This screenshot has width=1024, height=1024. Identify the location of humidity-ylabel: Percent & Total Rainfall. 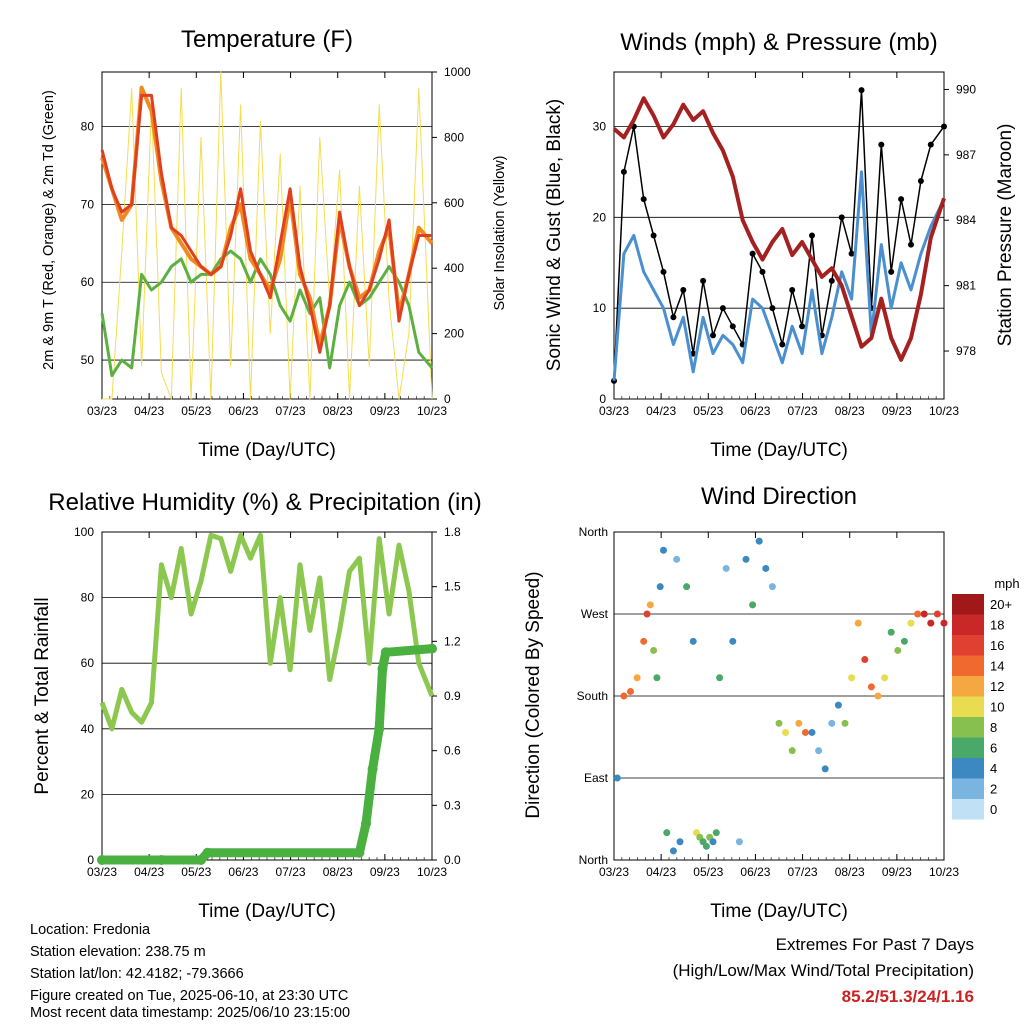
(42, 696).